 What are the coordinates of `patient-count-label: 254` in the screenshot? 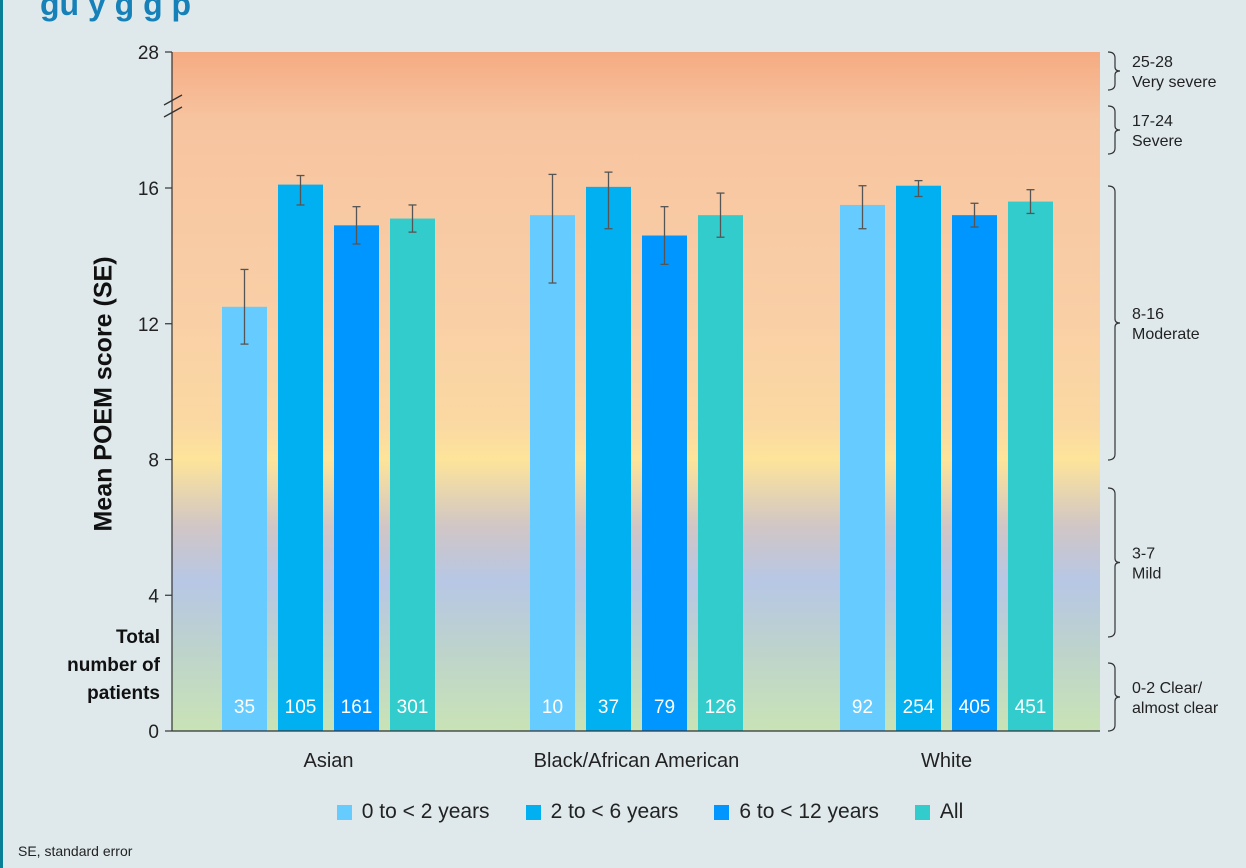 It's located at (919, 707).